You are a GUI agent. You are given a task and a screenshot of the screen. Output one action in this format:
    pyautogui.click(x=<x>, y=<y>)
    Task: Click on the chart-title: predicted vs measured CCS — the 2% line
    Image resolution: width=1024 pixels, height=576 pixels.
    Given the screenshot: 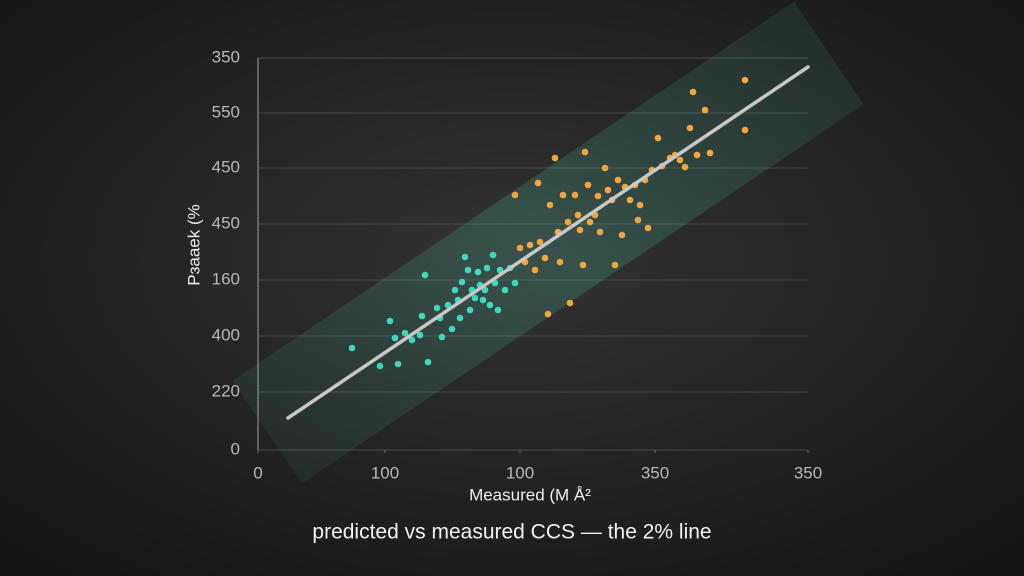 What is the action you would take?
    pyautogui.click(x=511, y=532)
    